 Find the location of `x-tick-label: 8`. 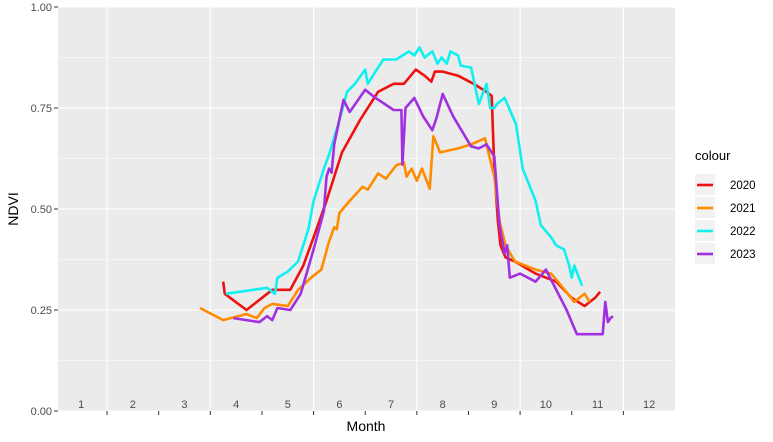

x-tick-label: 8 is located at coordinates (443, 405).